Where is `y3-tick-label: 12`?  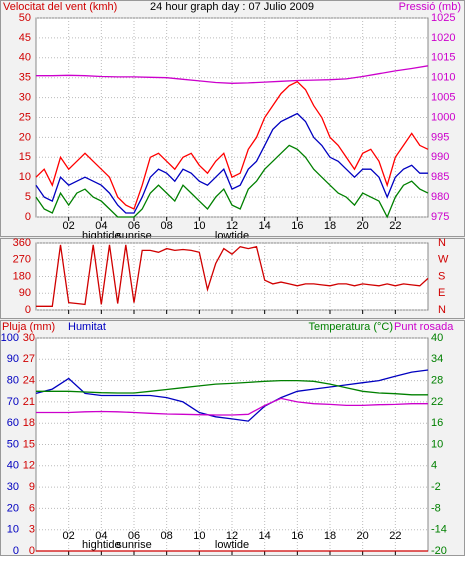
y3-tick-label: 12 is located at coordinates (29, 466).